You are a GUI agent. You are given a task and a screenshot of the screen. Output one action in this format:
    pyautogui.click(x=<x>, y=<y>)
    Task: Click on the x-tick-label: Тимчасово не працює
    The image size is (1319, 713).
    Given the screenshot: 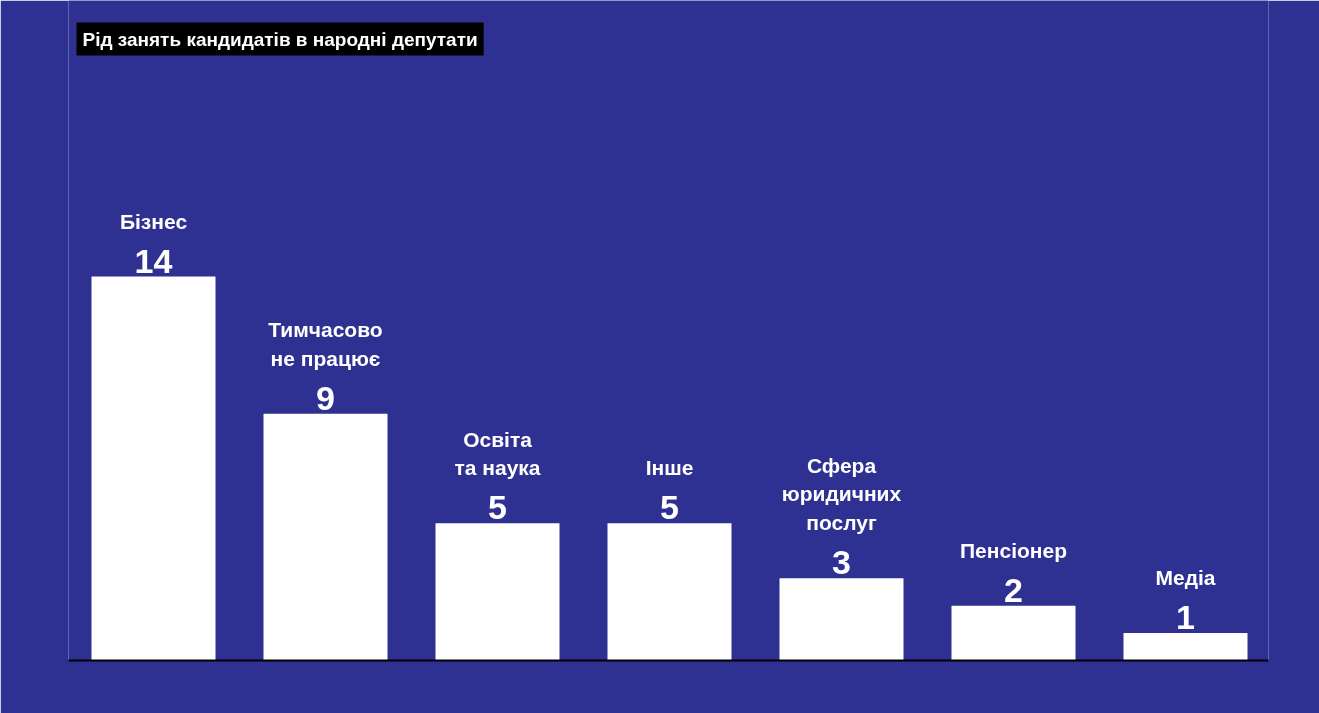 What is the action you would take?
    pyautogui.click(x=325, y=343)
    